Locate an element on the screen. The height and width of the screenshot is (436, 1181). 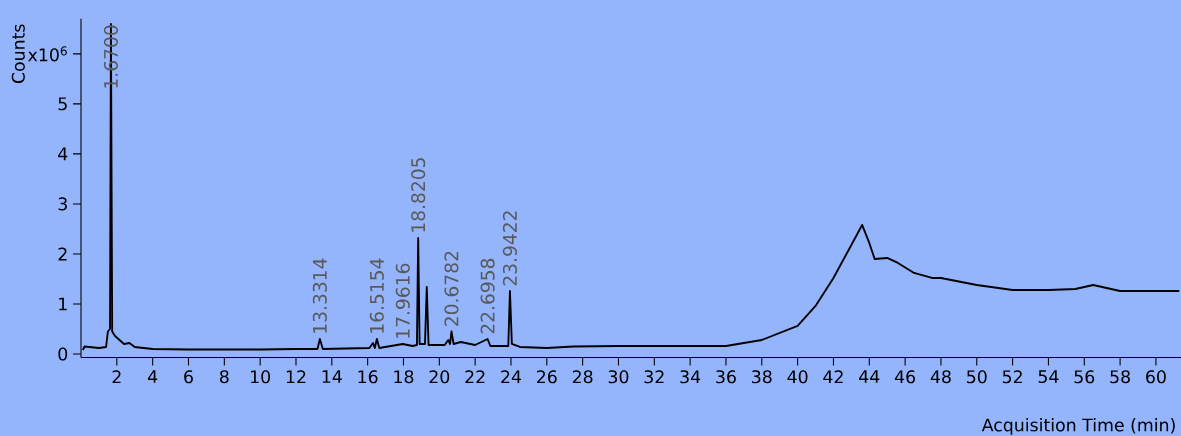
x-tick-label: 54 is located at coordinates (1048, 377).